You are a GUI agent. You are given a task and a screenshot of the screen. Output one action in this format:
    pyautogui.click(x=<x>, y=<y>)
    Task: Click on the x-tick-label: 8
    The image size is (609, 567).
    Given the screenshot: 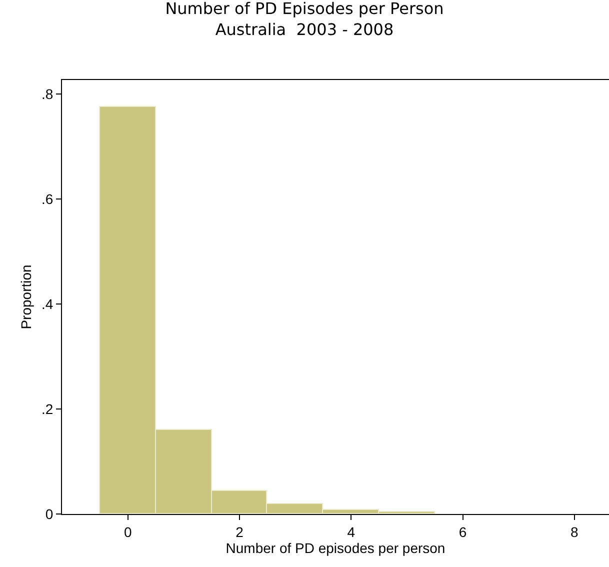 What is the action you would take?
    pyautogui.click(x=574, y=532)
    